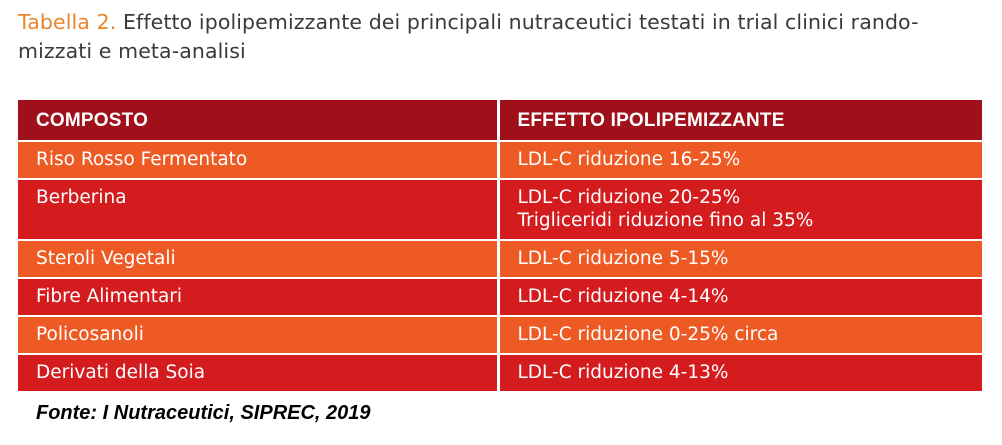 Image resolution: width=1002 pixels, height=445 pixels. What do you see at coordinates (739, 258) in the screenshot?
I see `effect-cell: LDL-C riduzione 5-15%` at bounding box center [739, 258].